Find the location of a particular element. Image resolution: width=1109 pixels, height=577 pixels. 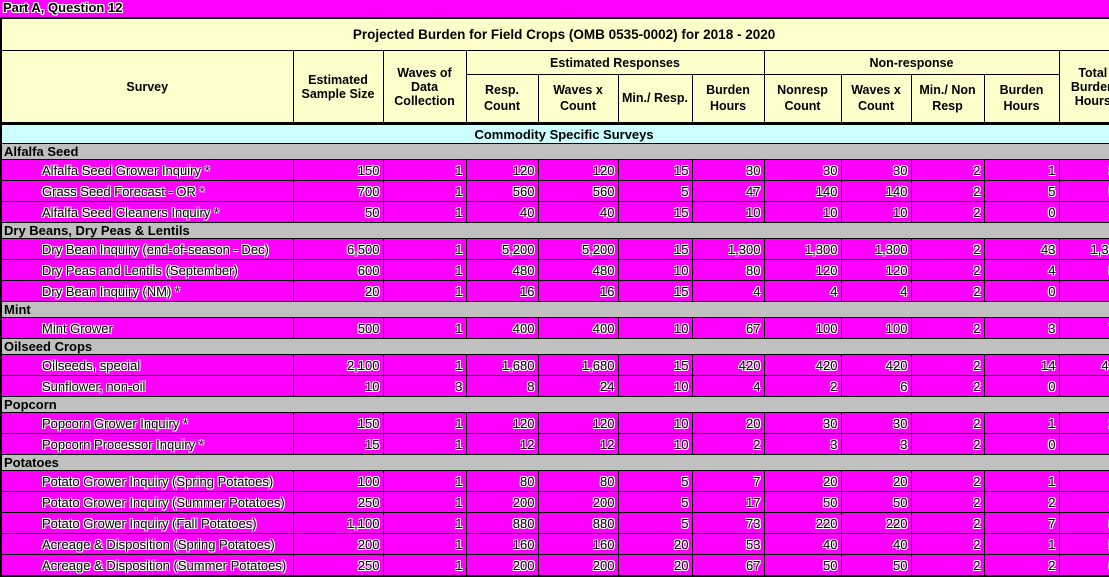

value-cell: 5 is located at coordinates (655, 523).